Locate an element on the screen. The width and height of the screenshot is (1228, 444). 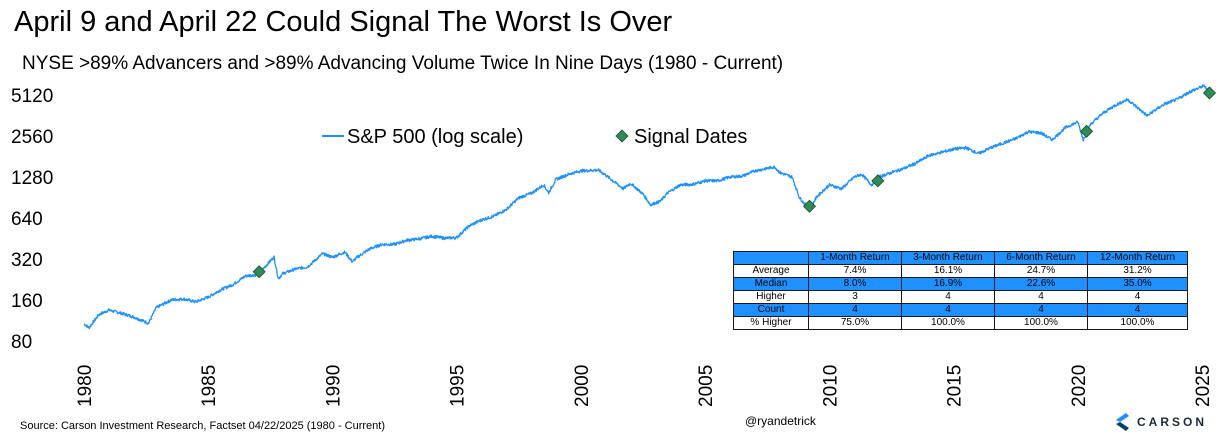
table-header-cell: 6-Month Return is located at coordinates (1041, 258).